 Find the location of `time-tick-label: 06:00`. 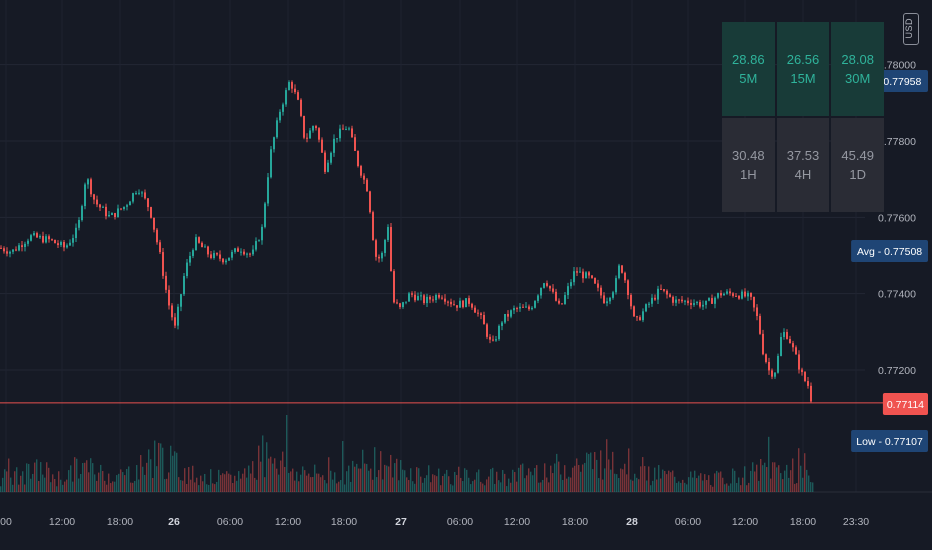

time-tick-label: 06:00 is located at coordinates (688, 522).